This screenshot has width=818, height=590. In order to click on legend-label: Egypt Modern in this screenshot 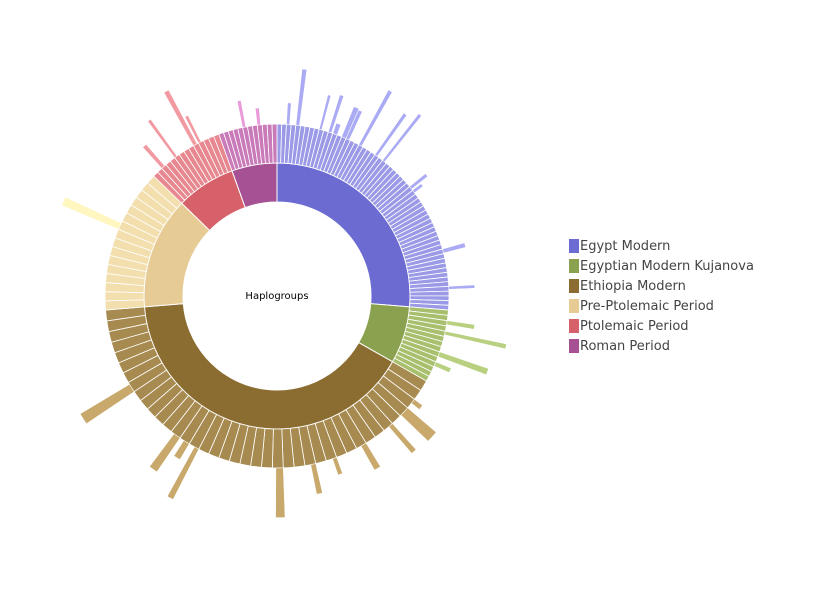, I will do `click(625, 246)`.